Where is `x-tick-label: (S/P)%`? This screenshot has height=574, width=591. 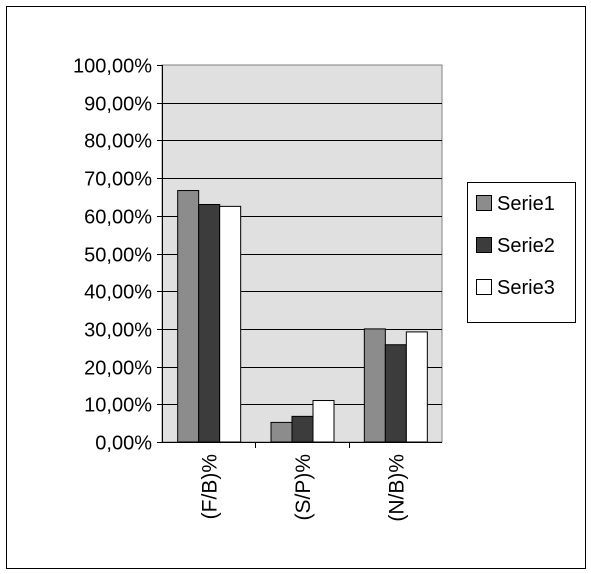 x-tick-label: (S/P)% is located at coordinates (303, 487).